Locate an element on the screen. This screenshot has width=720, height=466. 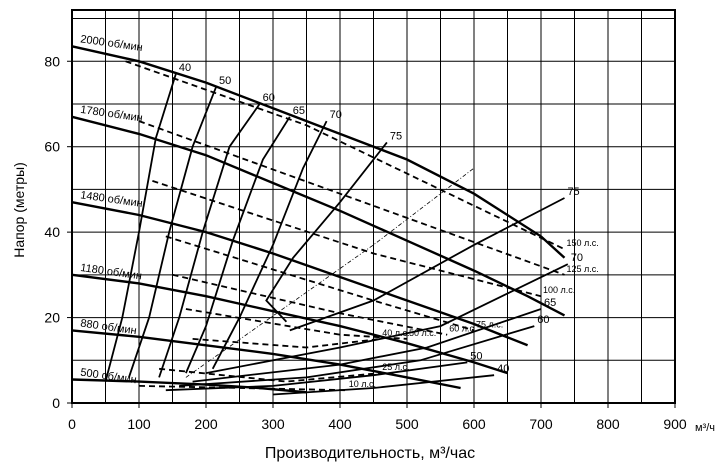
y-axis-label: Напор (метры) is located at coordinates (19, 209).